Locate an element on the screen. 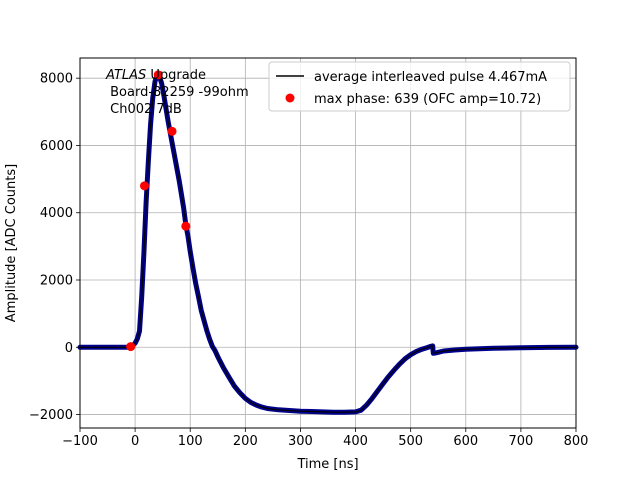 The image size is (640, 480). legend-box is located at coordinates (419, 86).